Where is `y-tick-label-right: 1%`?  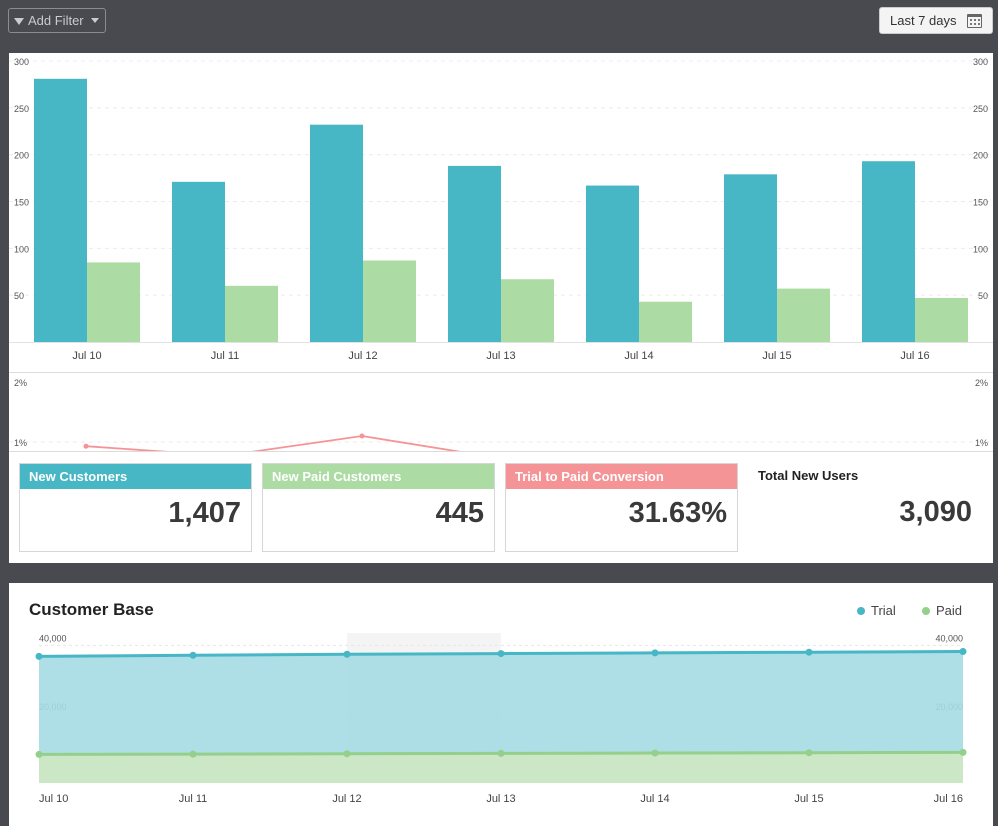 y-tick-label-right: 1% is located at coordinates (981, 443).